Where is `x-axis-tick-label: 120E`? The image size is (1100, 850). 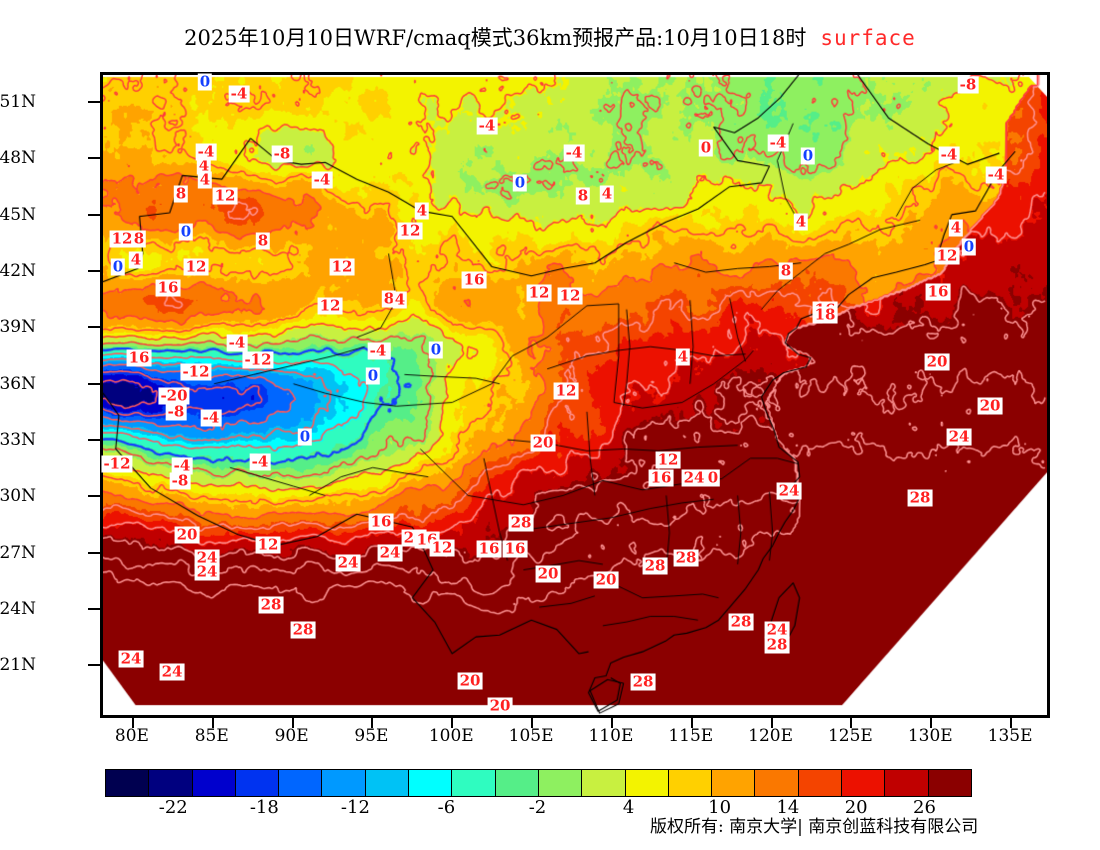 x-axis-tick-label: 120E is located at coordinates (771, 736).